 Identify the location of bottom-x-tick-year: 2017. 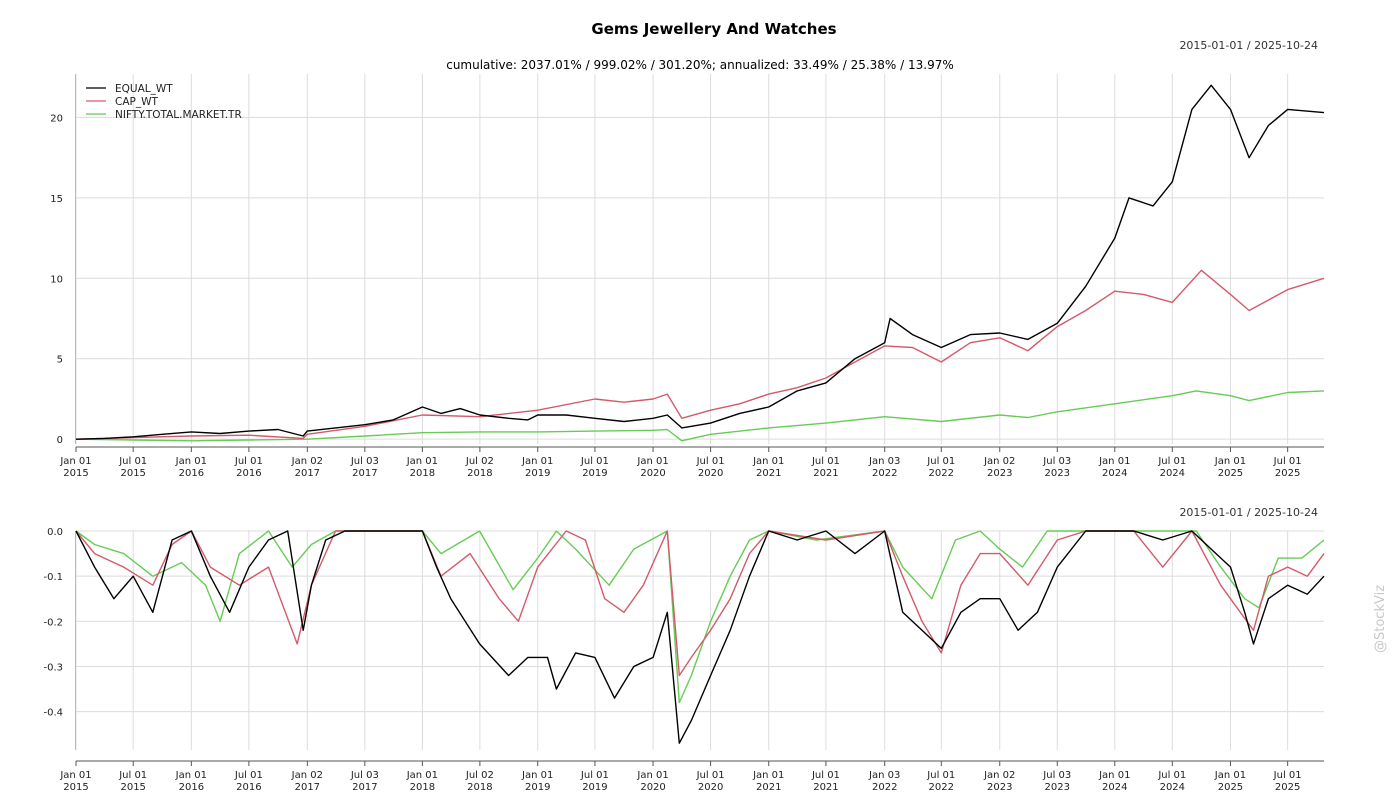
(307, 787).